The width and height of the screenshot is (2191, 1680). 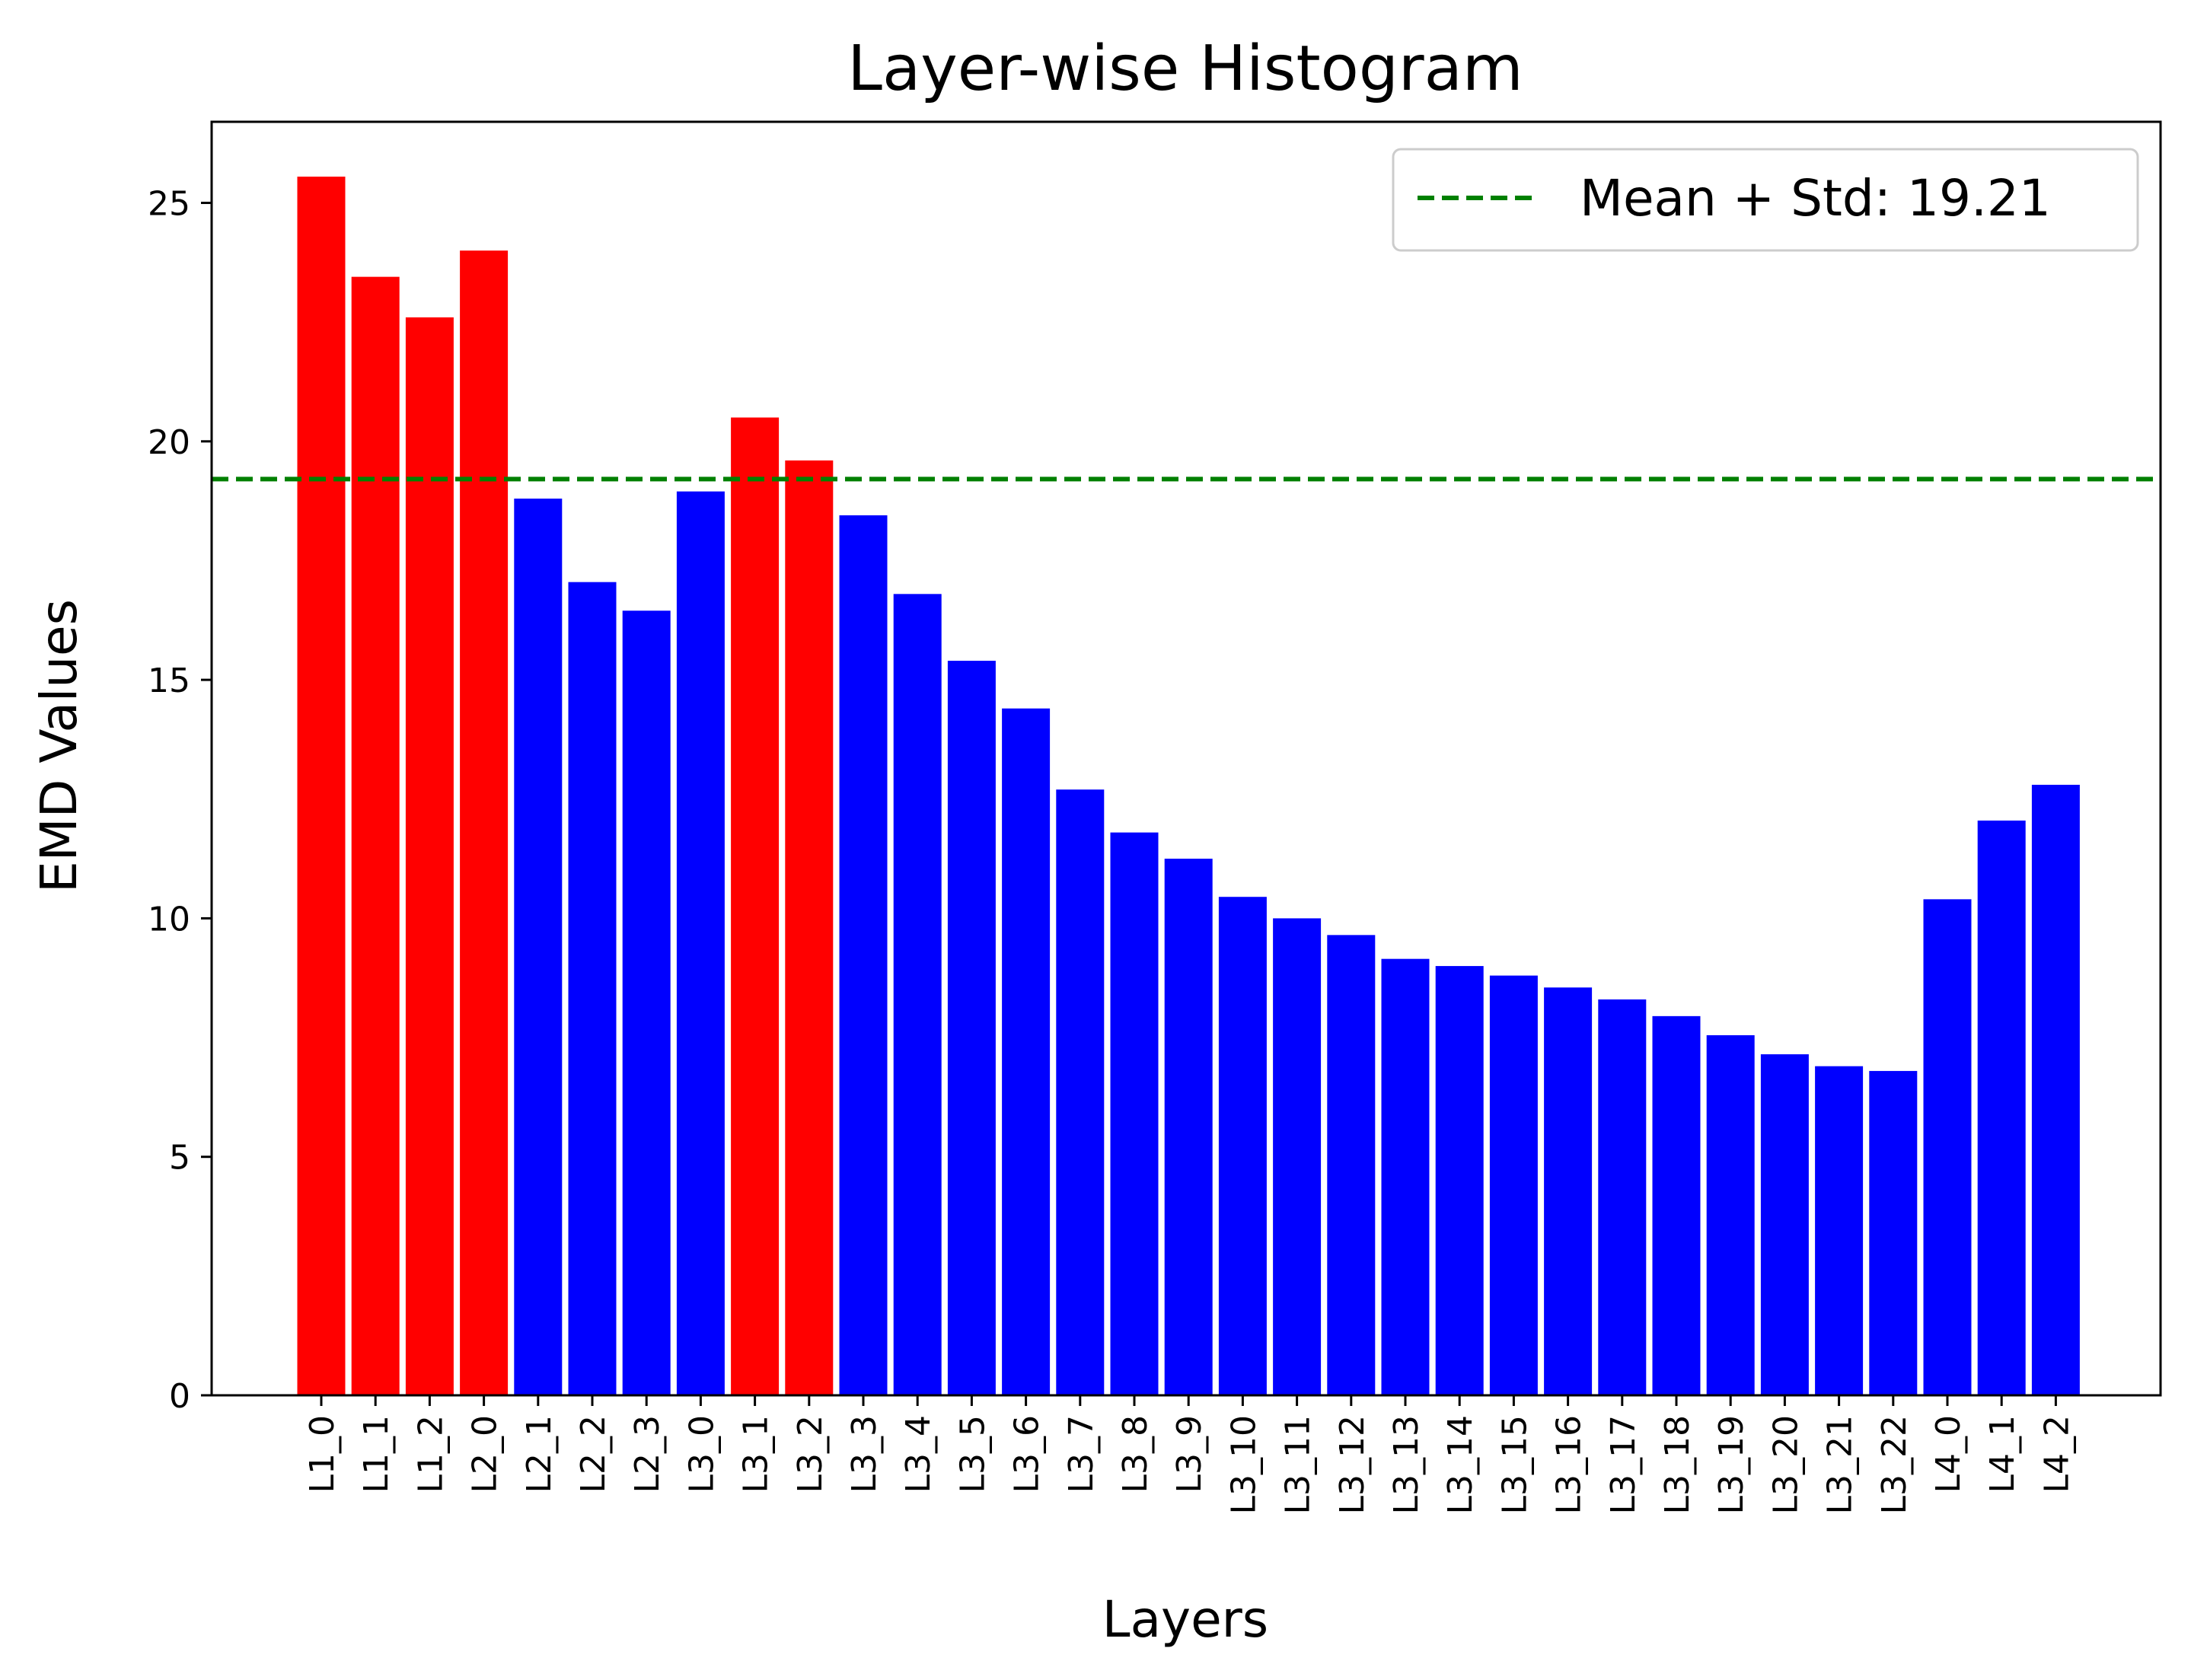 I want to click on y-axis: 0 5 10 15 20 25, so click(x=180, y=800).